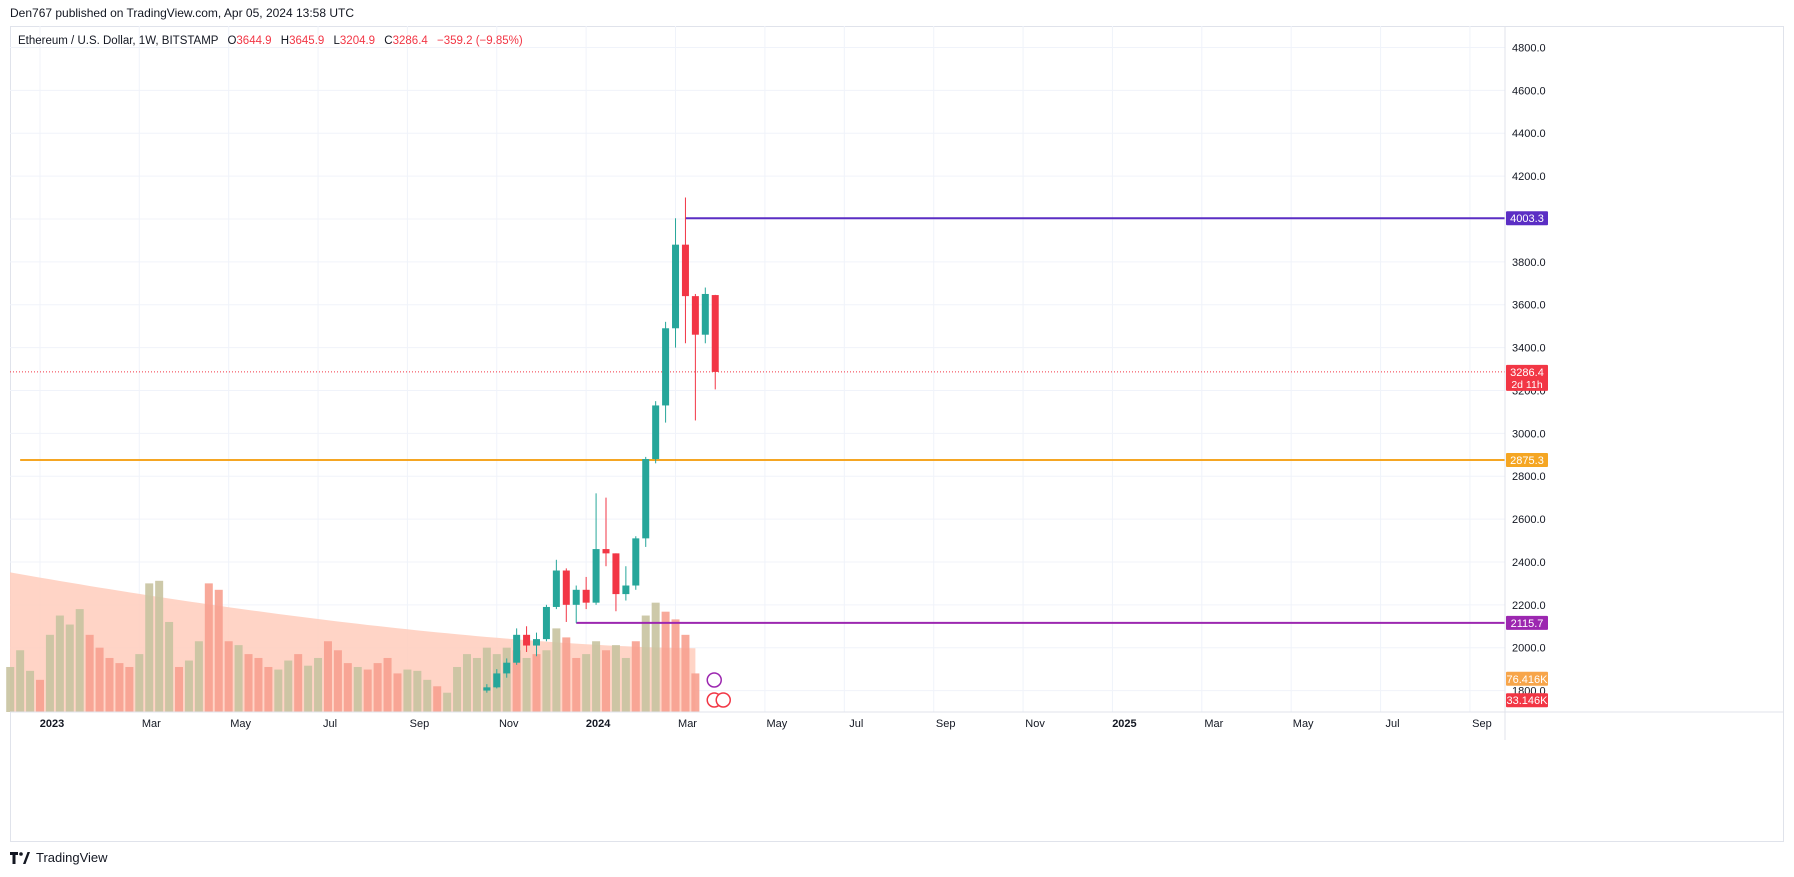 This screenshot has height=877, width=1794. What do you see at coordinates (598, 724) in the screenshot?
I see `x-tick-label: 2024` at bounding box center [598, 724].